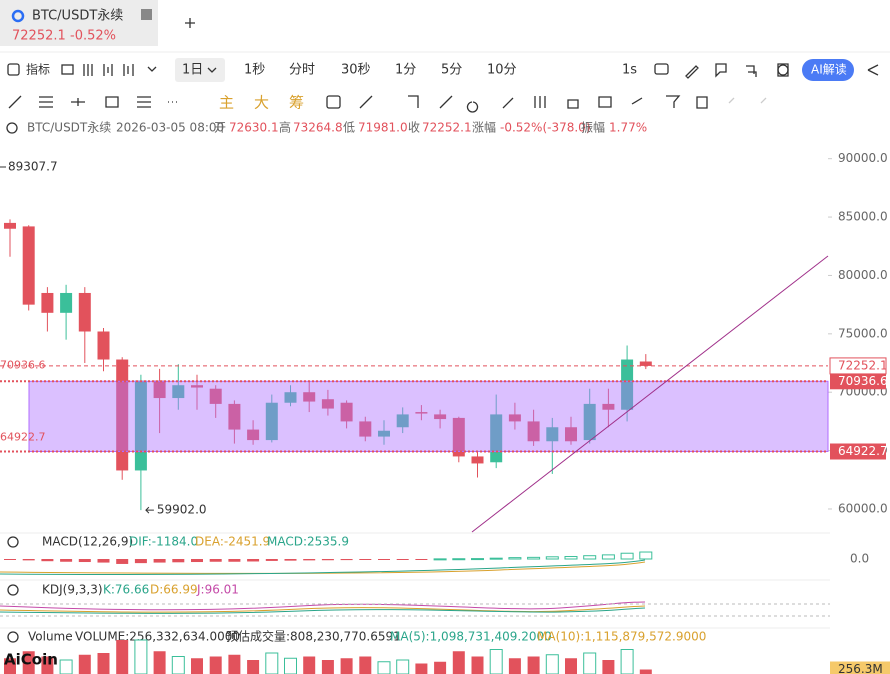  What do you see at coordinates (873, 70) in the screenshot?
I see `share` at bounding box center [873, 70].